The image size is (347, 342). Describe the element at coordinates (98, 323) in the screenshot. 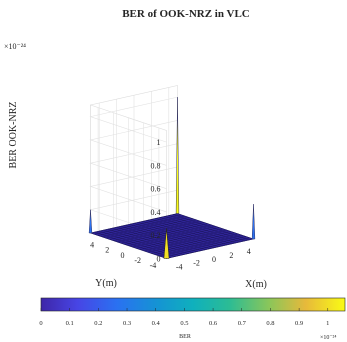

I see `colorbar-tick-label: 0.2` at that location.